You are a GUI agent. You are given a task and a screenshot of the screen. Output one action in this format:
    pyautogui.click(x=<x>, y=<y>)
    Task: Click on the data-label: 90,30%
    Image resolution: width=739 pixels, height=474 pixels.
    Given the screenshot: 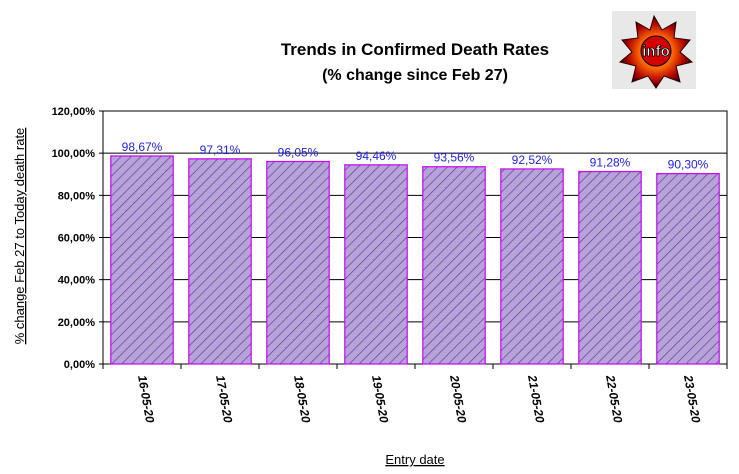 What is the action you would take?
    pyautogui.click(x=688, y=165)
    